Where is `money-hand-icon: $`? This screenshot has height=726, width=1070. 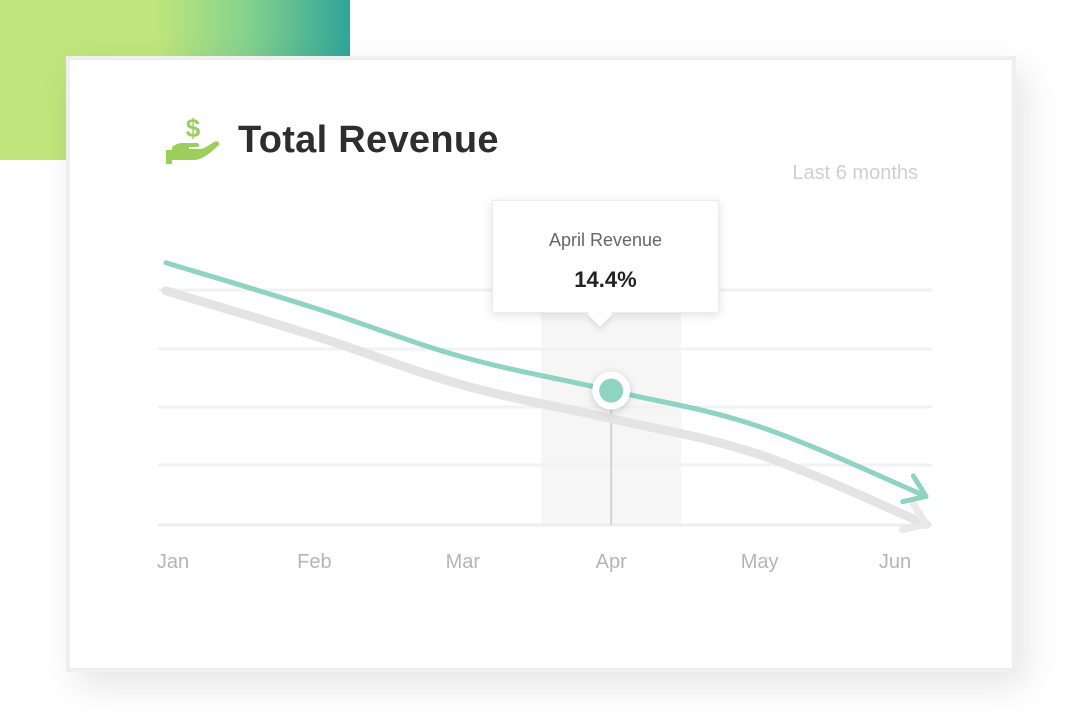
money-hand-icon: $ is located at coordinates (193, 138).